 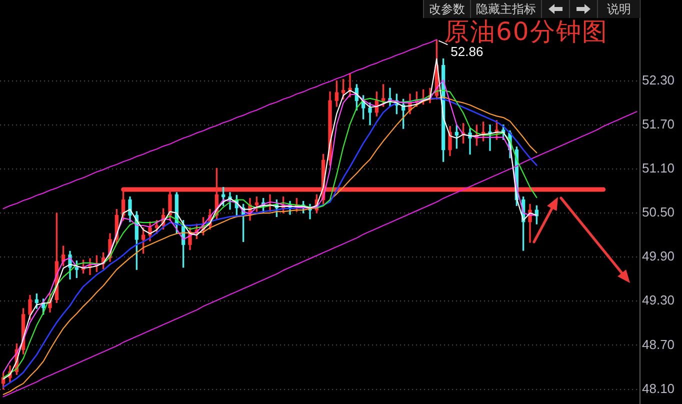 What do you see at coordinates (658, 212) in the screenshot?
I see `y-tick-label: 50.50` at bounding box center [658, 212].